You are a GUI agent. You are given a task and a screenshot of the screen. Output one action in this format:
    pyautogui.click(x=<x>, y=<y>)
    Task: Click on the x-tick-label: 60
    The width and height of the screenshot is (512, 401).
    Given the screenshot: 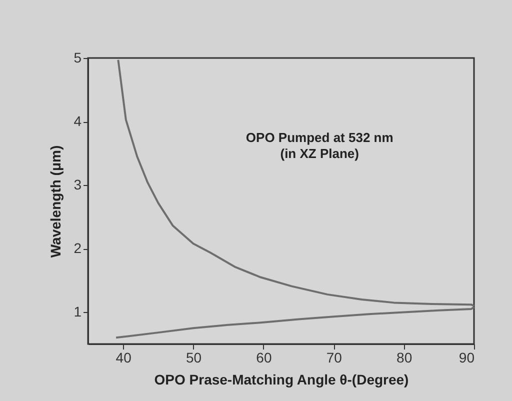 What is the action you would take?
    pyautogui.click(x=264, y=358)
    